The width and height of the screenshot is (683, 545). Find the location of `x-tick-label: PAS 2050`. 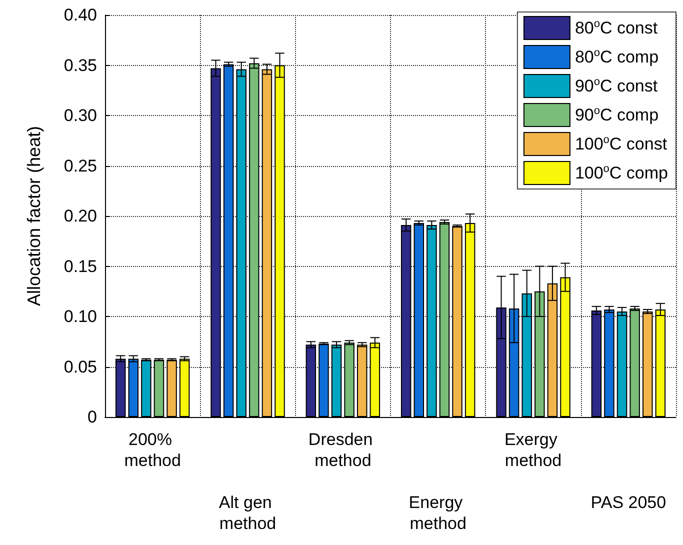

x-tick-label: PAS 2050 is located at coordinates (628, 502).